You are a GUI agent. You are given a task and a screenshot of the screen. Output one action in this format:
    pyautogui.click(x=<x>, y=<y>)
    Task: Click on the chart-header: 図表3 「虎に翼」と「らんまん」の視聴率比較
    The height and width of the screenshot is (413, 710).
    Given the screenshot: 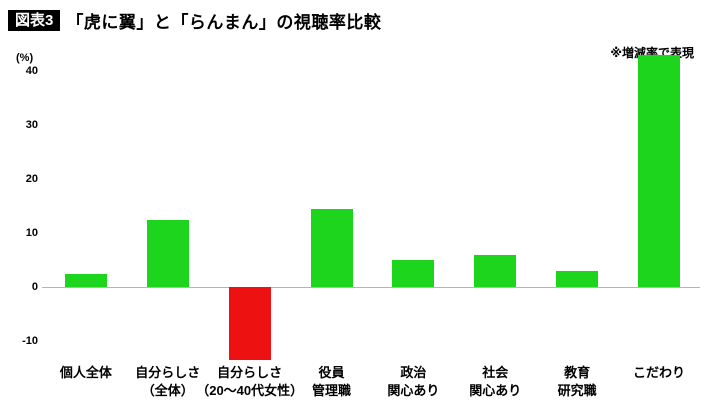 What is the action you would take?
    pyautogui.click(x=194, y=20)
    